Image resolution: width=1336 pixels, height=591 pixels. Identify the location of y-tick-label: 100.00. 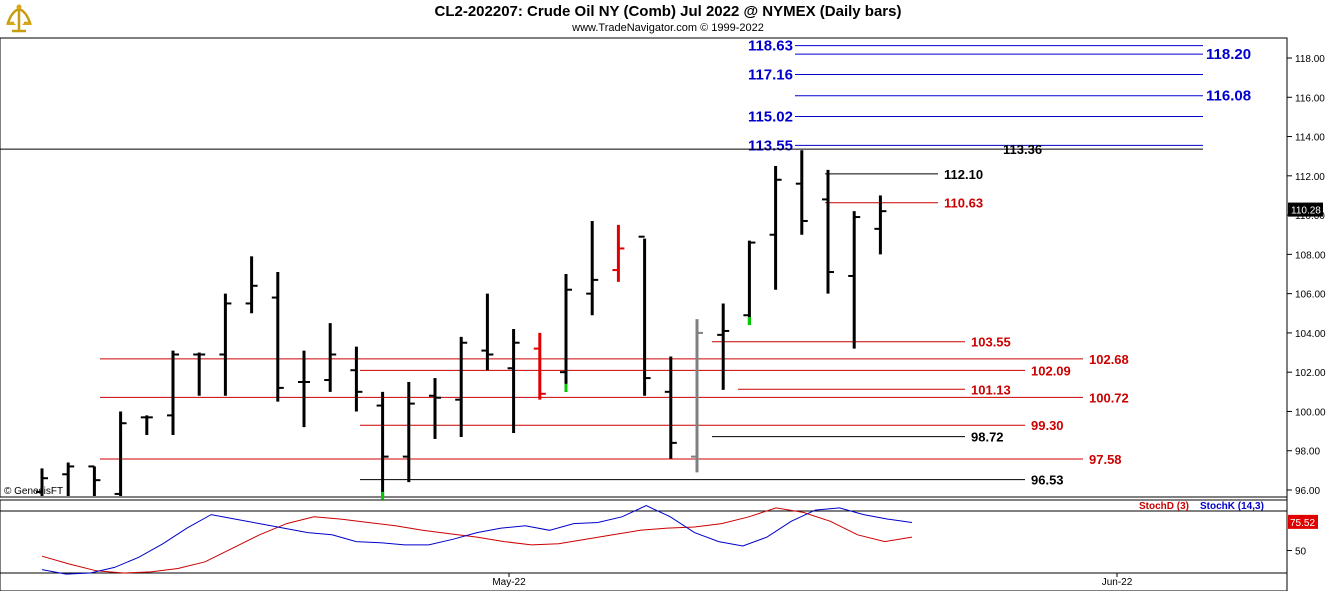
(1310, 412).